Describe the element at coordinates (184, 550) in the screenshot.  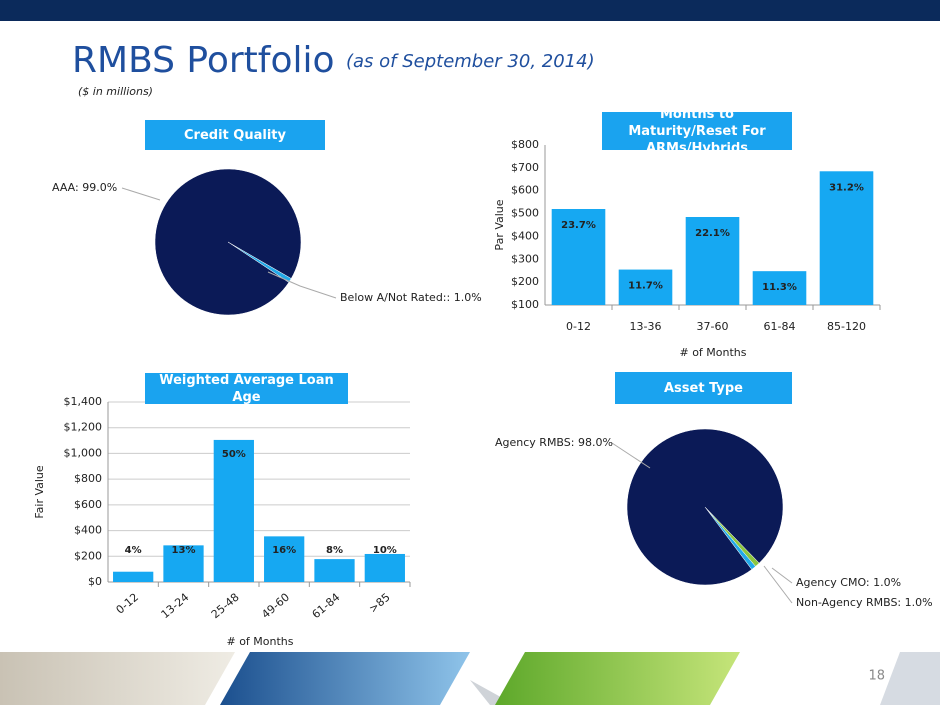
I see `bar-annotation: 13%` at that location.